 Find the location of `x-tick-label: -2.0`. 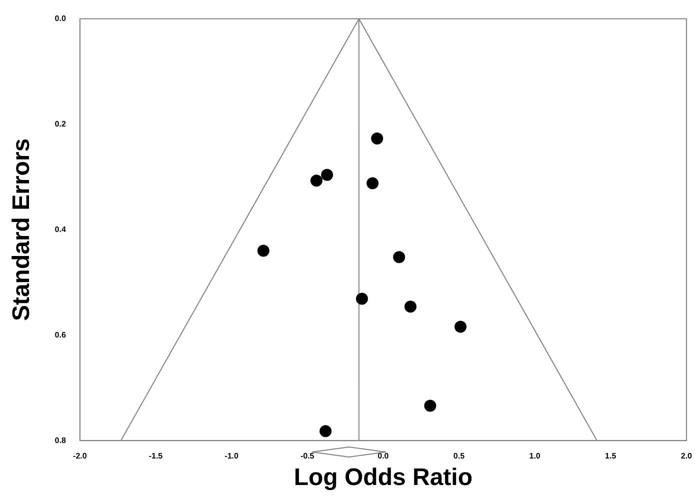

x-tick-label: -2.0 is located at coordinates (80, 456).